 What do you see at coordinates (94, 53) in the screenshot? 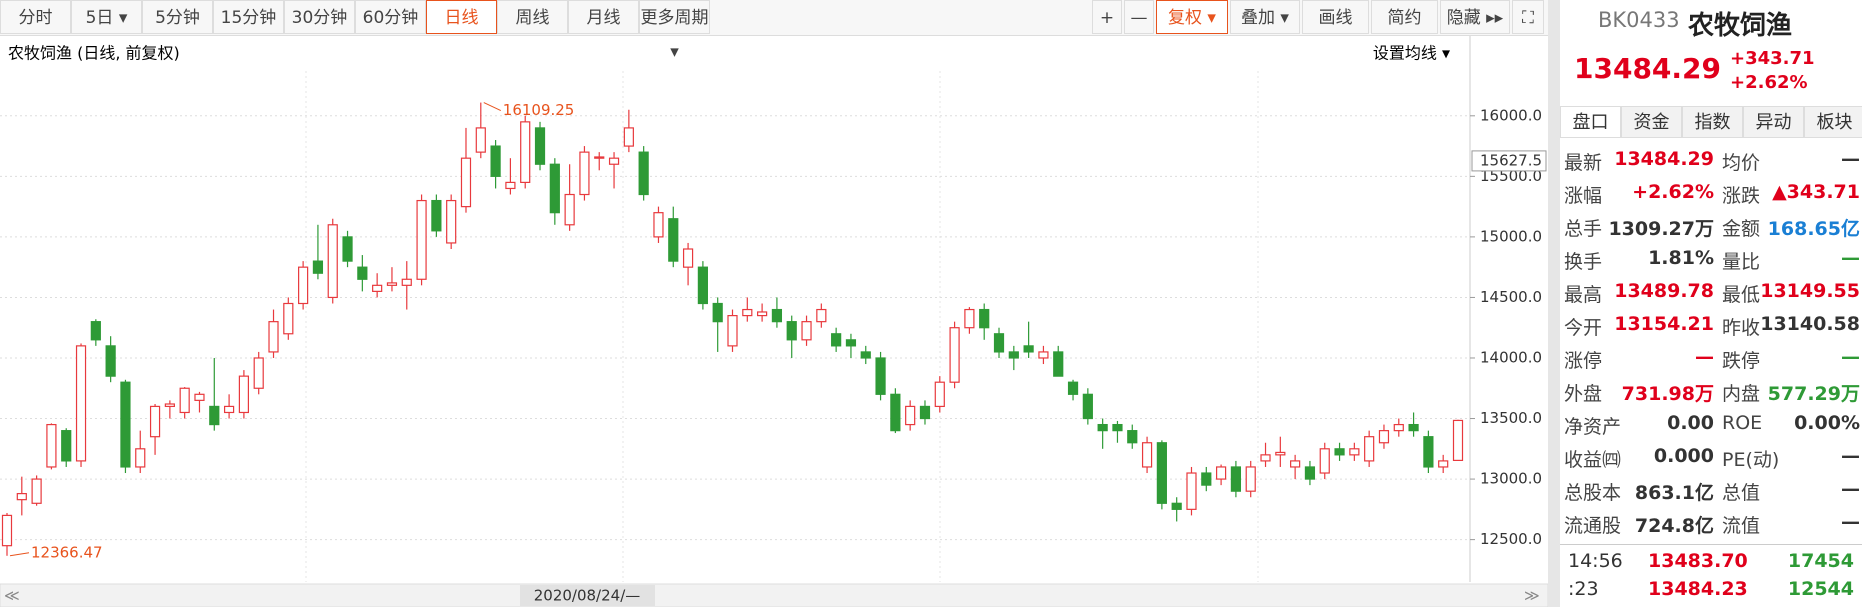
I see `chart-title: 农牧饲渔 (日线, 前复权)` at bounding box center [94, 53].